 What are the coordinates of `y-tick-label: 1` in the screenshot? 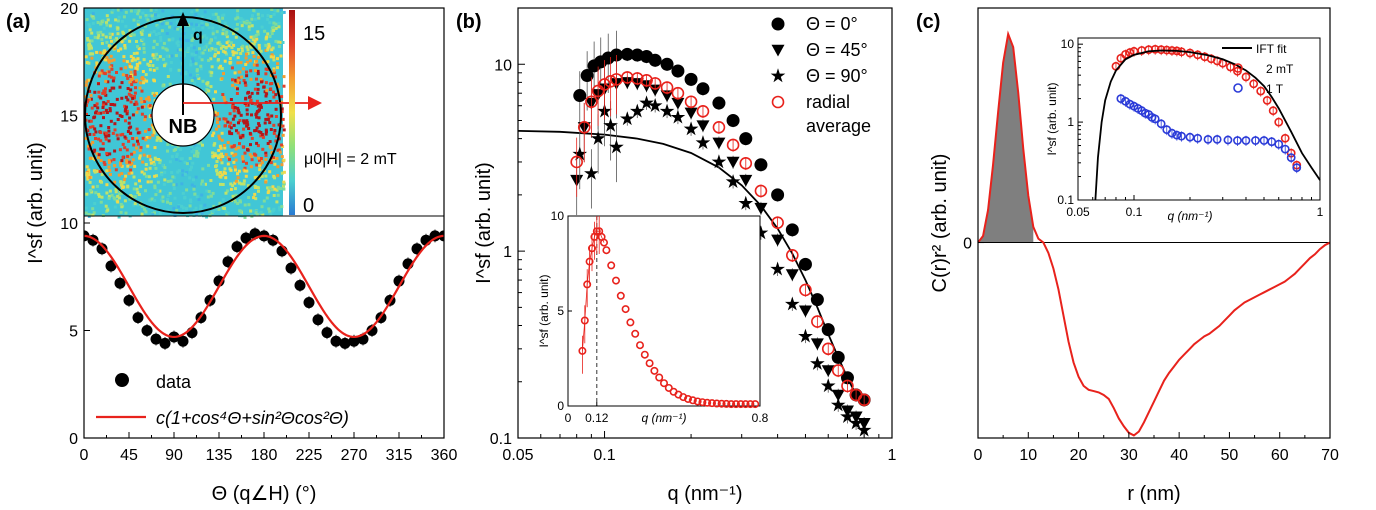 It's located at (1070, 122).